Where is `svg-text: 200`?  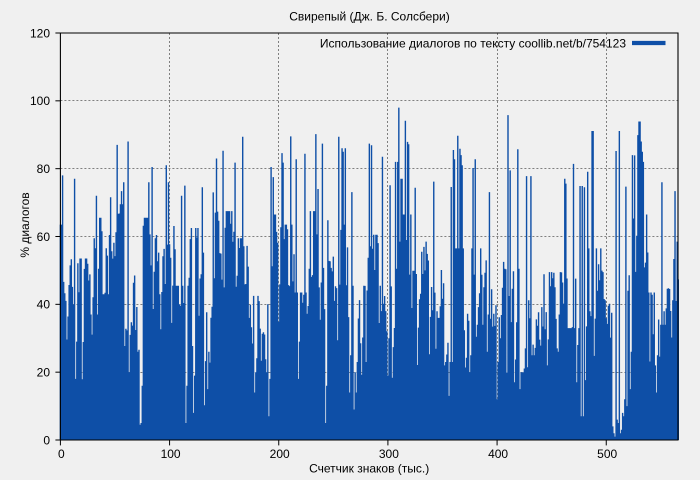
svg-text: 200 is located at coordinates (280, 454).